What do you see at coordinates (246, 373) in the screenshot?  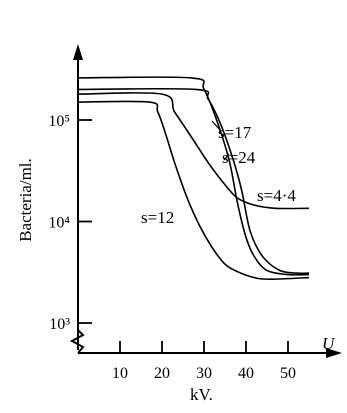 I see `x-tick-label-40: 40` at bounding box center [246, 373].